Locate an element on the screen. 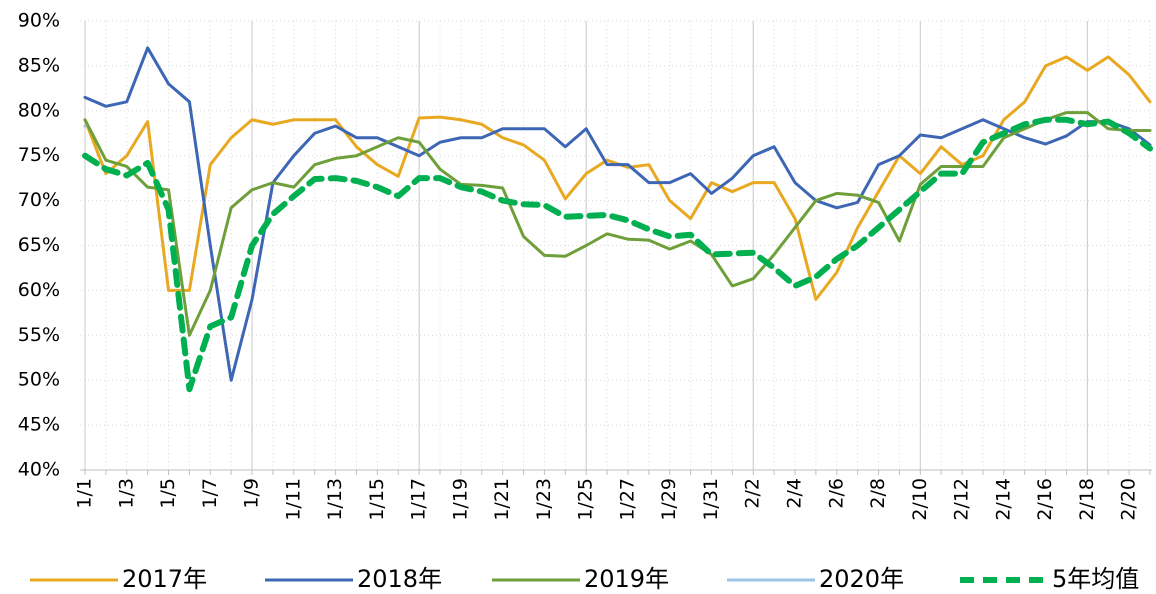  y-tick-label: 80% is located at coordinates (39, 110).